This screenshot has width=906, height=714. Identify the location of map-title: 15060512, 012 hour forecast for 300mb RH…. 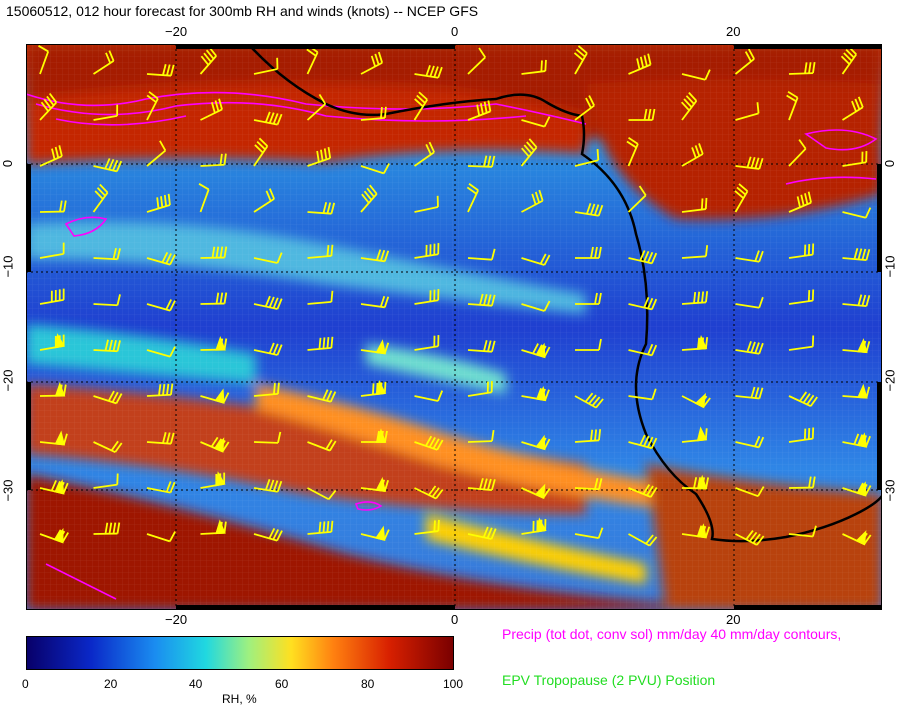
(242, 11).